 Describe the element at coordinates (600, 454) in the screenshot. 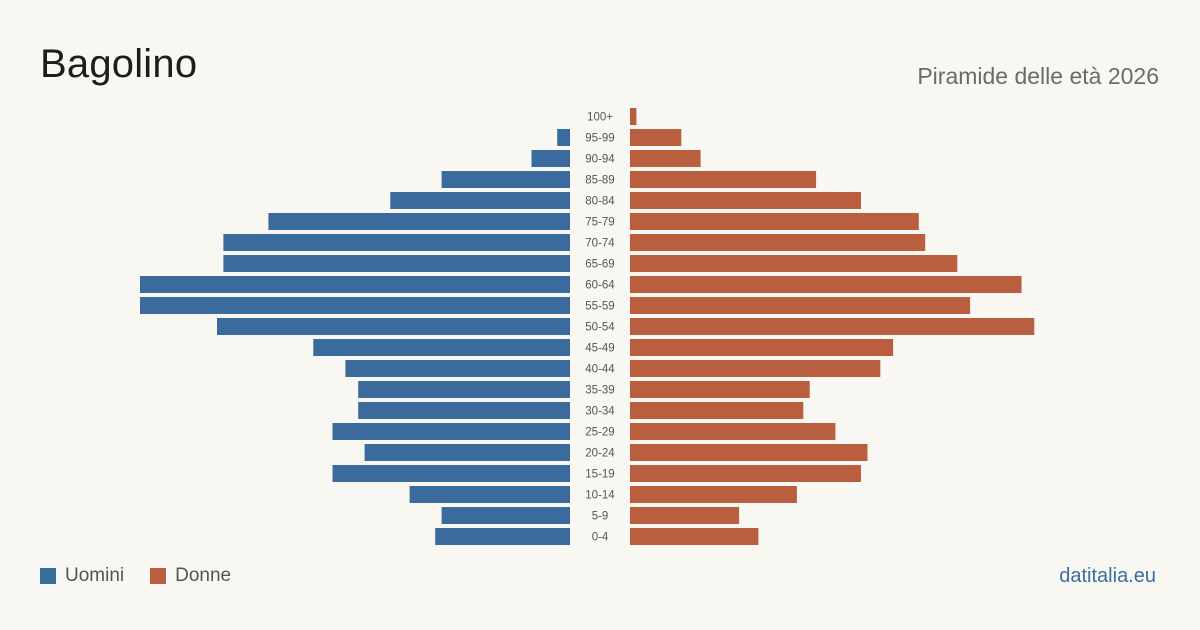

I see `age-label: 20-24` at that location.